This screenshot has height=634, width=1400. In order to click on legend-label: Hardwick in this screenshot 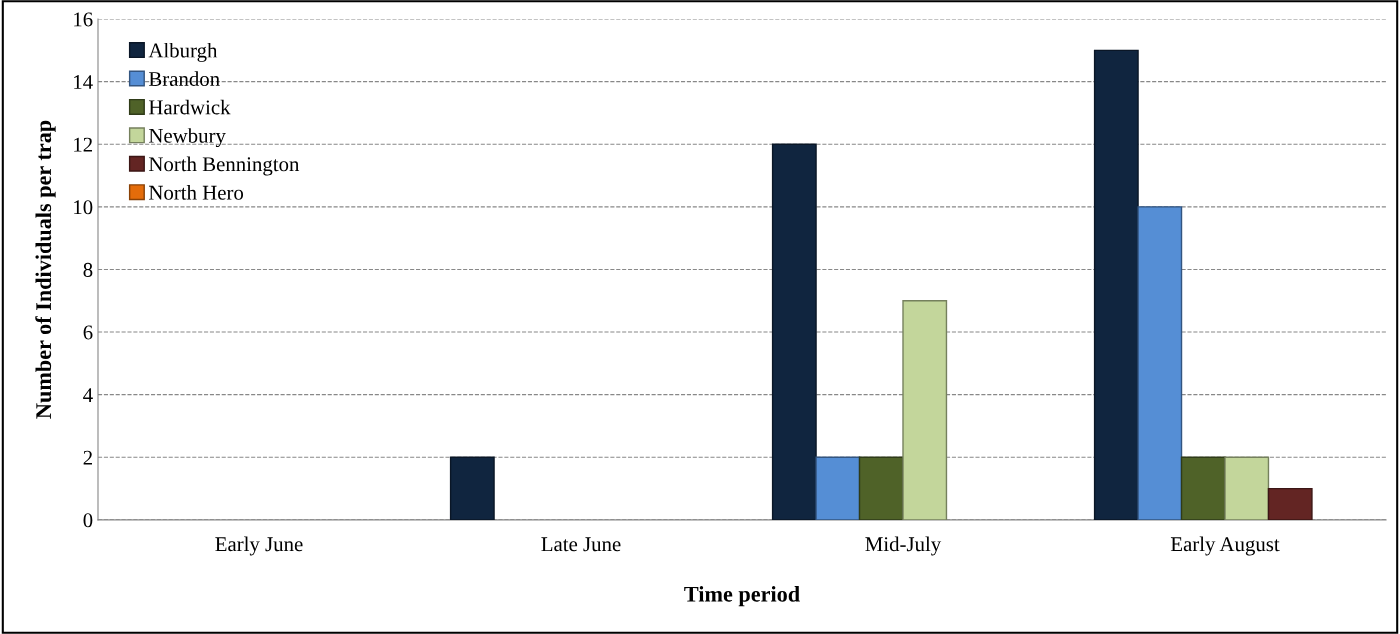, I will do `click(189, 107)`.